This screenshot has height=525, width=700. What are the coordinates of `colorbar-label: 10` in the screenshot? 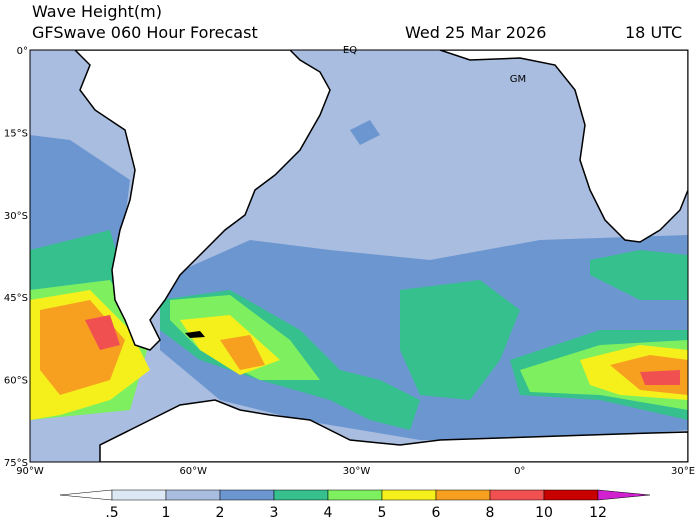 It's located at (544, 513).